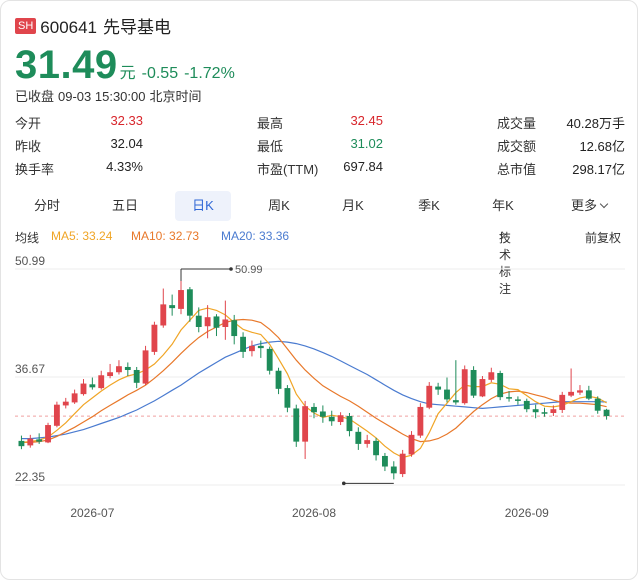 The height and width of the screenshot is (580, 638). I want to click on stat-value: 31.02, so click(366, 143).